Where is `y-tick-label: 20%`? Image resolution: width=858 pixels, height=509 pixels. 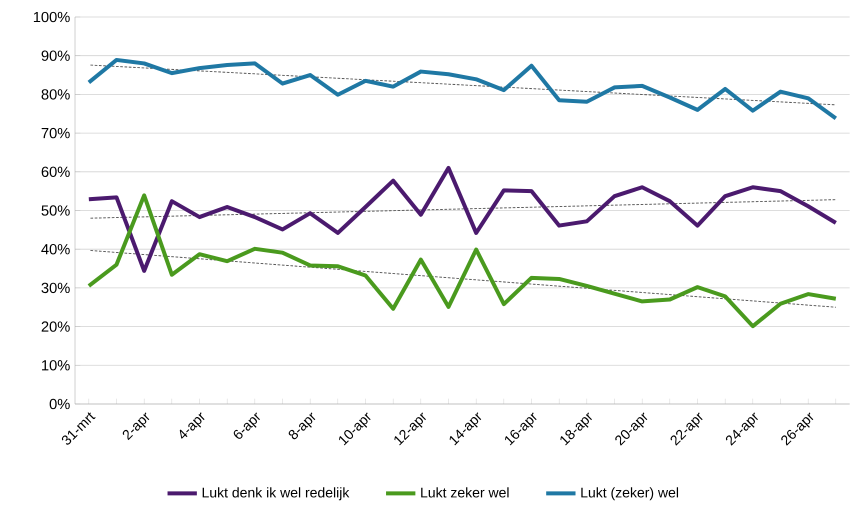
y-tick-label: 20% is located at coordinates (56, 326).